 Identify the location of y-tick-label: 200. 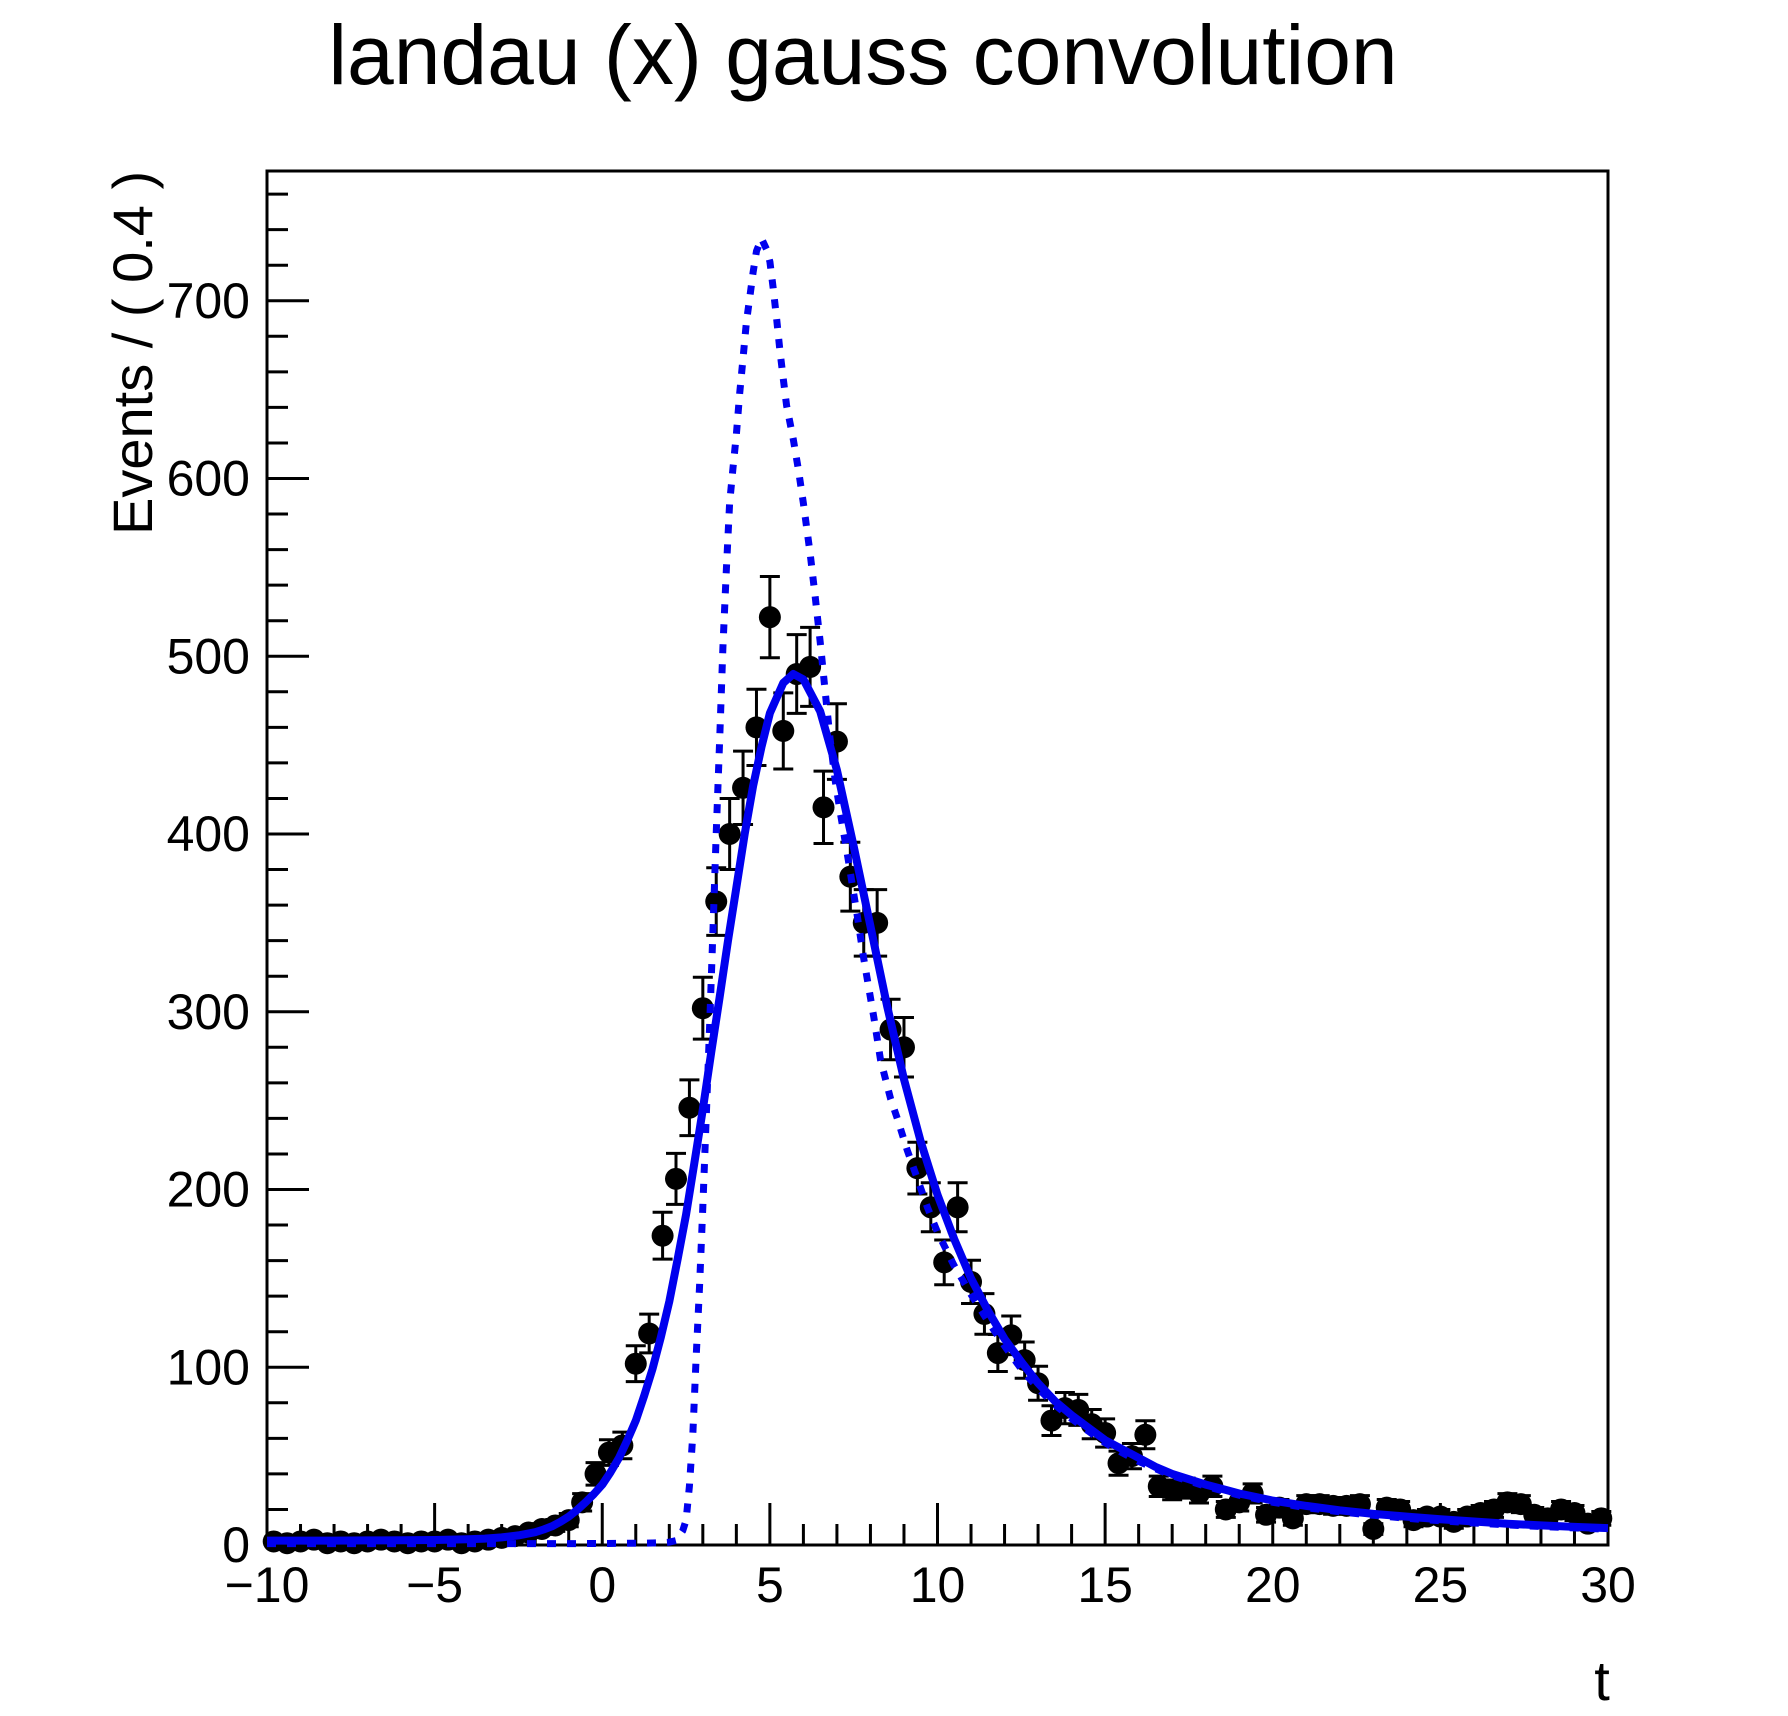
(208, 1190).